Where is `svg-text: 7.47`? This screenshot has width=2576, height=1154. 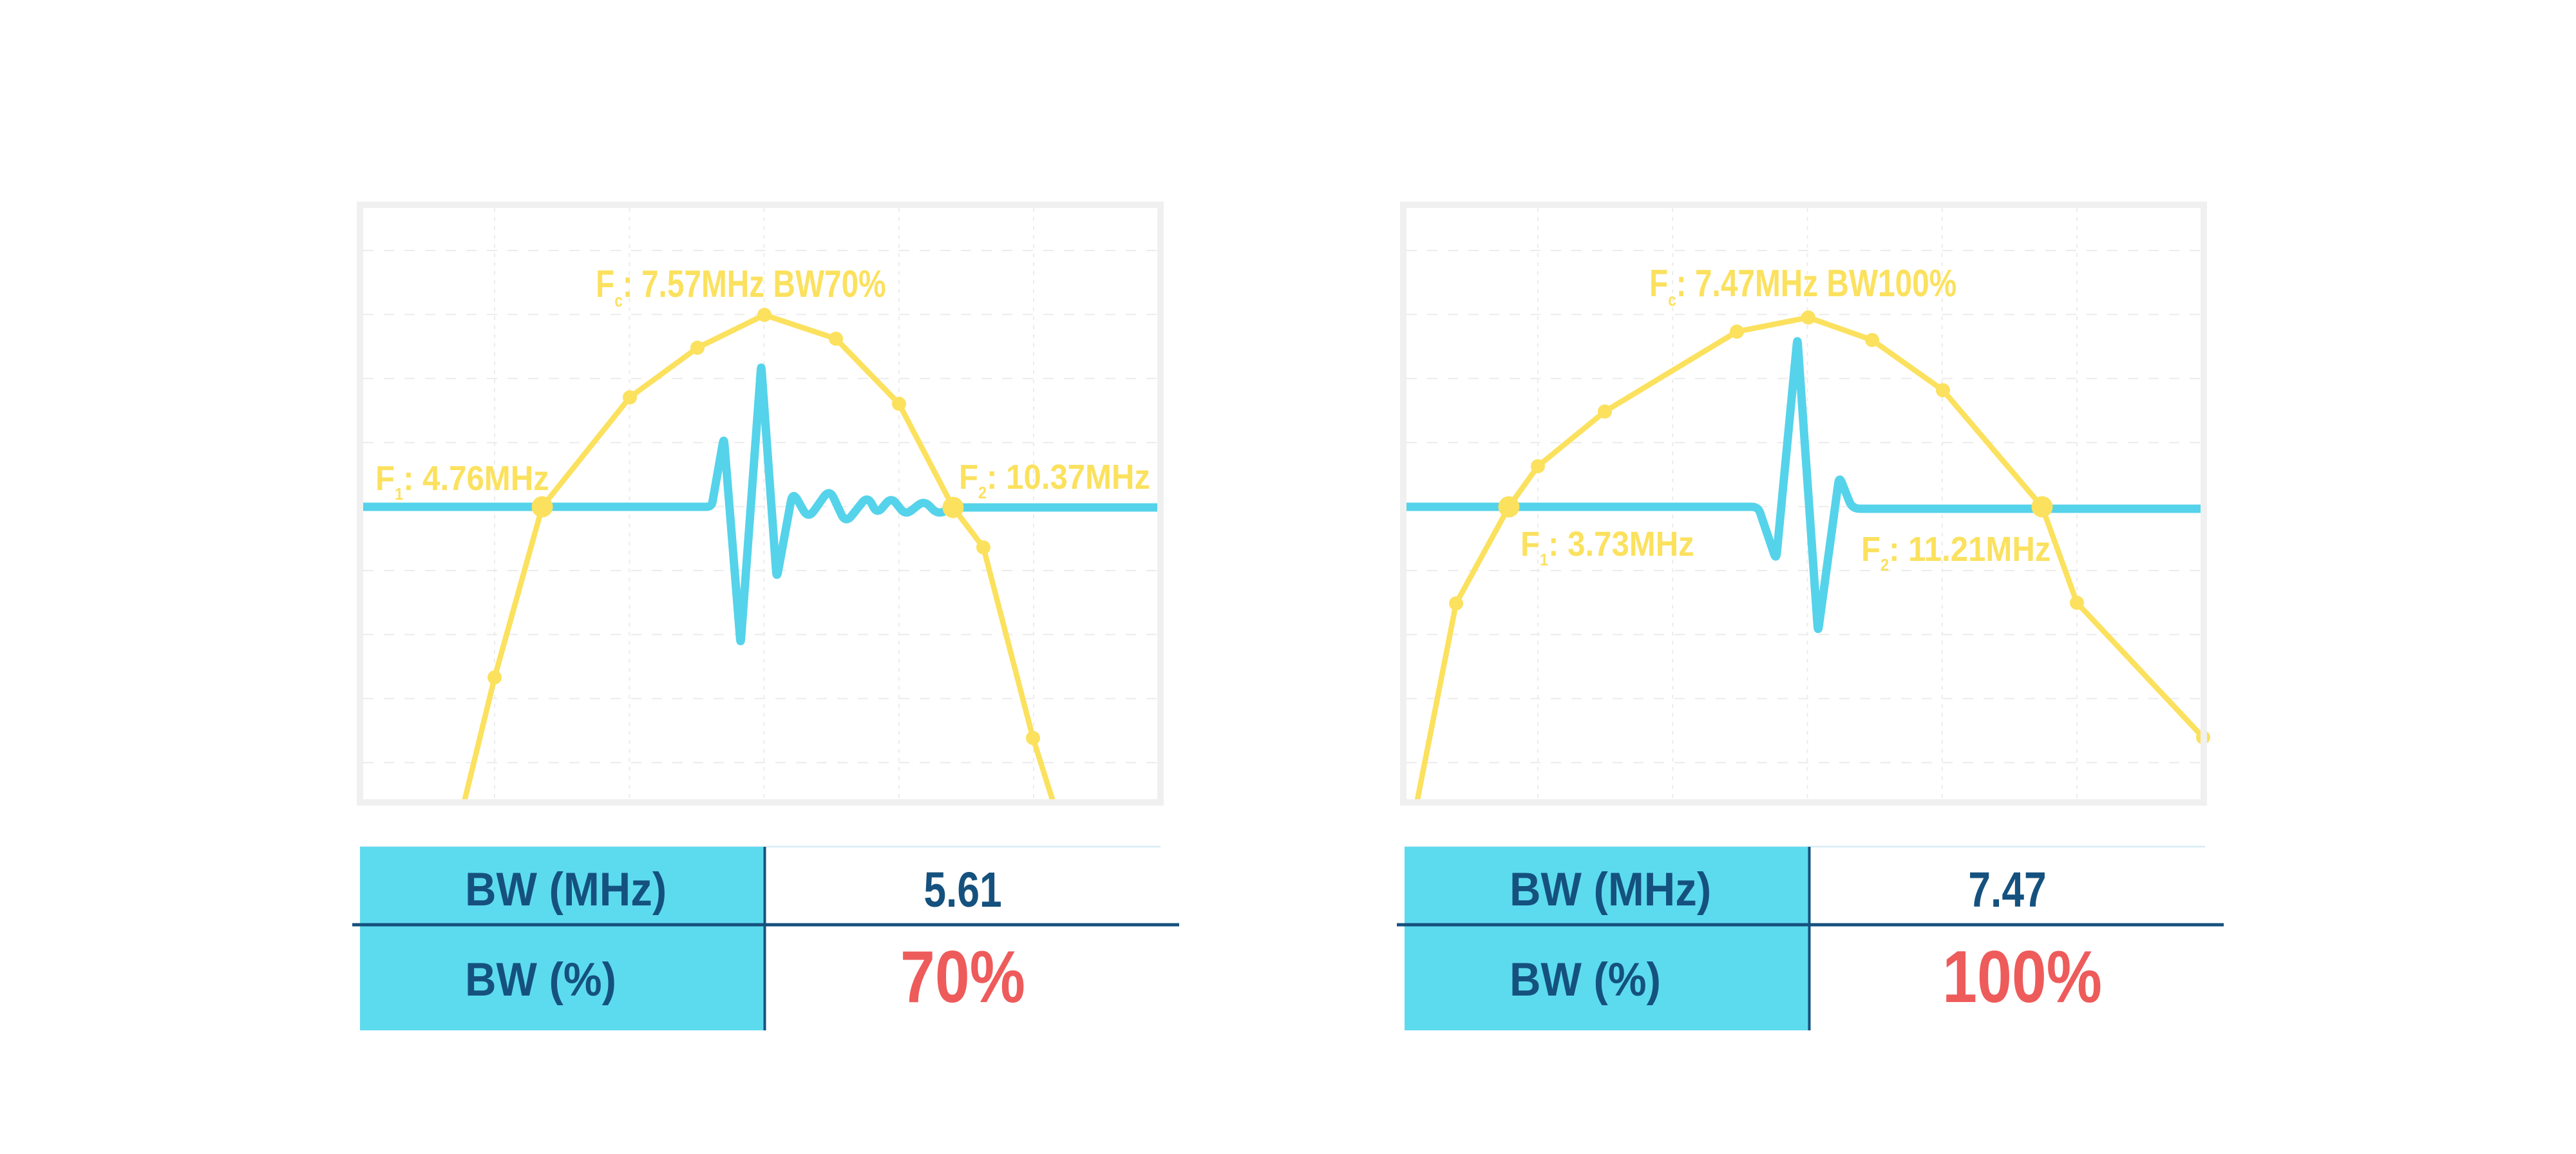 svg-text: 7.47 is located at coordinates (2007, 890).